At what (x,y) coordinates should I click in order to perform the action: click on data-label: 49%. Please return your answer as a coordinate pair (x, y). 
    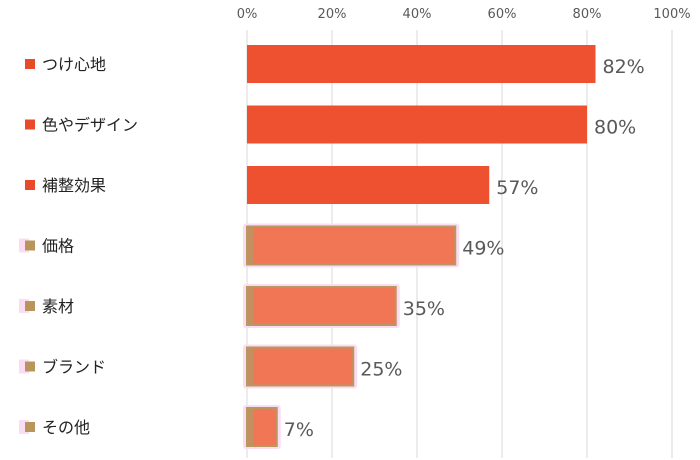
    Looking at the image, I should click on (483, 249).